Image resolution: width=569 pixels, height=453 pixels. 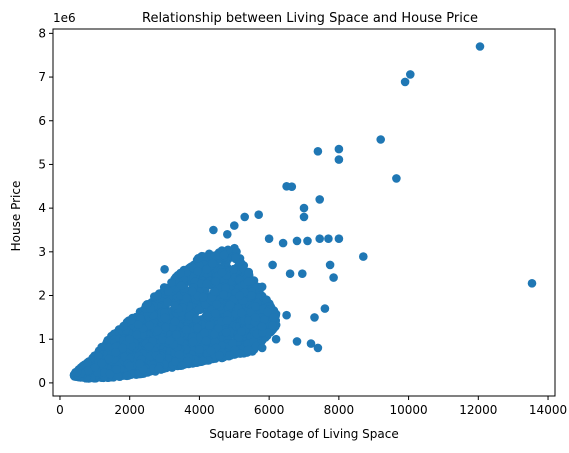 What do you see at coordinates (42, 339) in the screenshot?
I see `y-tick-label: 1` at bounding box center [42, 339].